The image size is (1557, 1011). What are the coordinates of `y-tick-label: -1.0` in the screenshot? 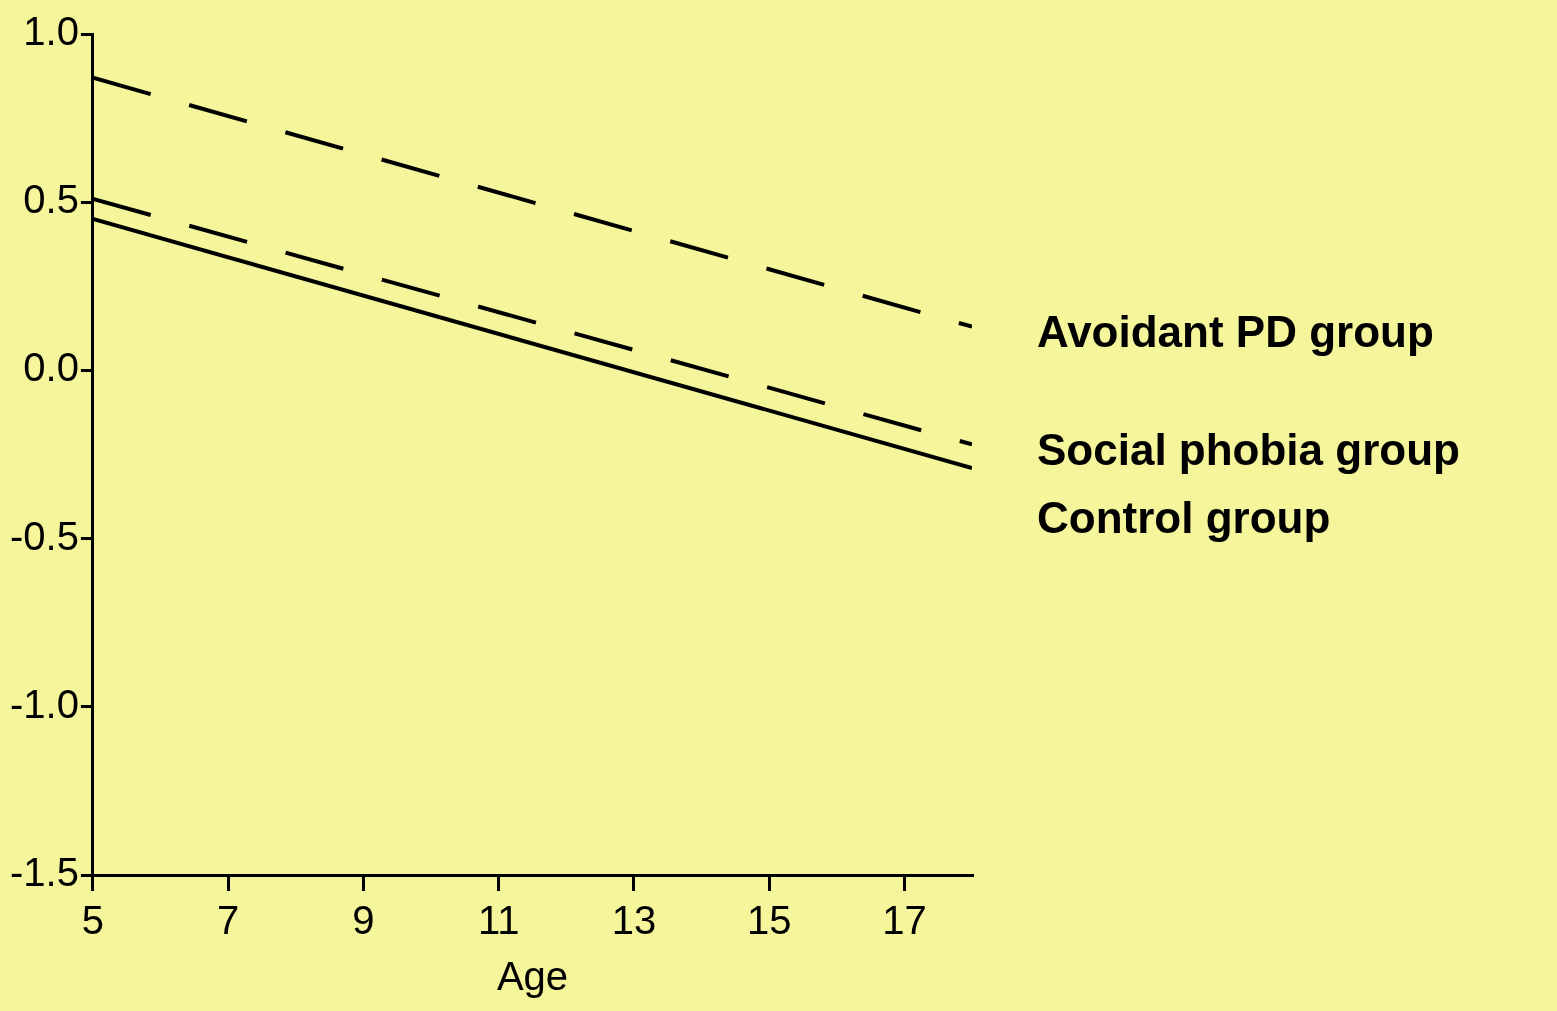 It's located at (44, 703).